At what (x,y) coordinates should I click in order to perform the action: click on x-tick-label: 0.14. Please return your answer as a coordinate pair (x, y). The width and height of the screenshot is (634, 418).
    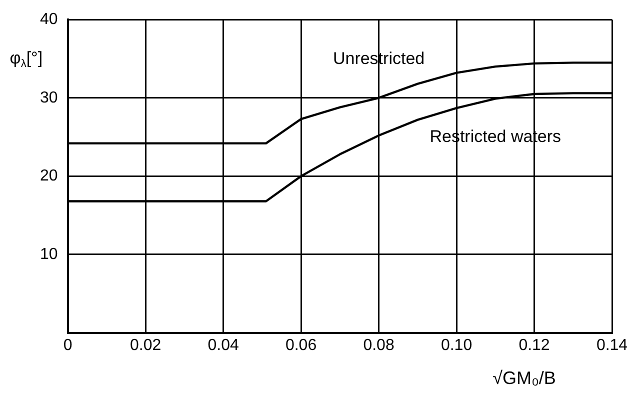
    Looking at the image, I should click on (612, 345).